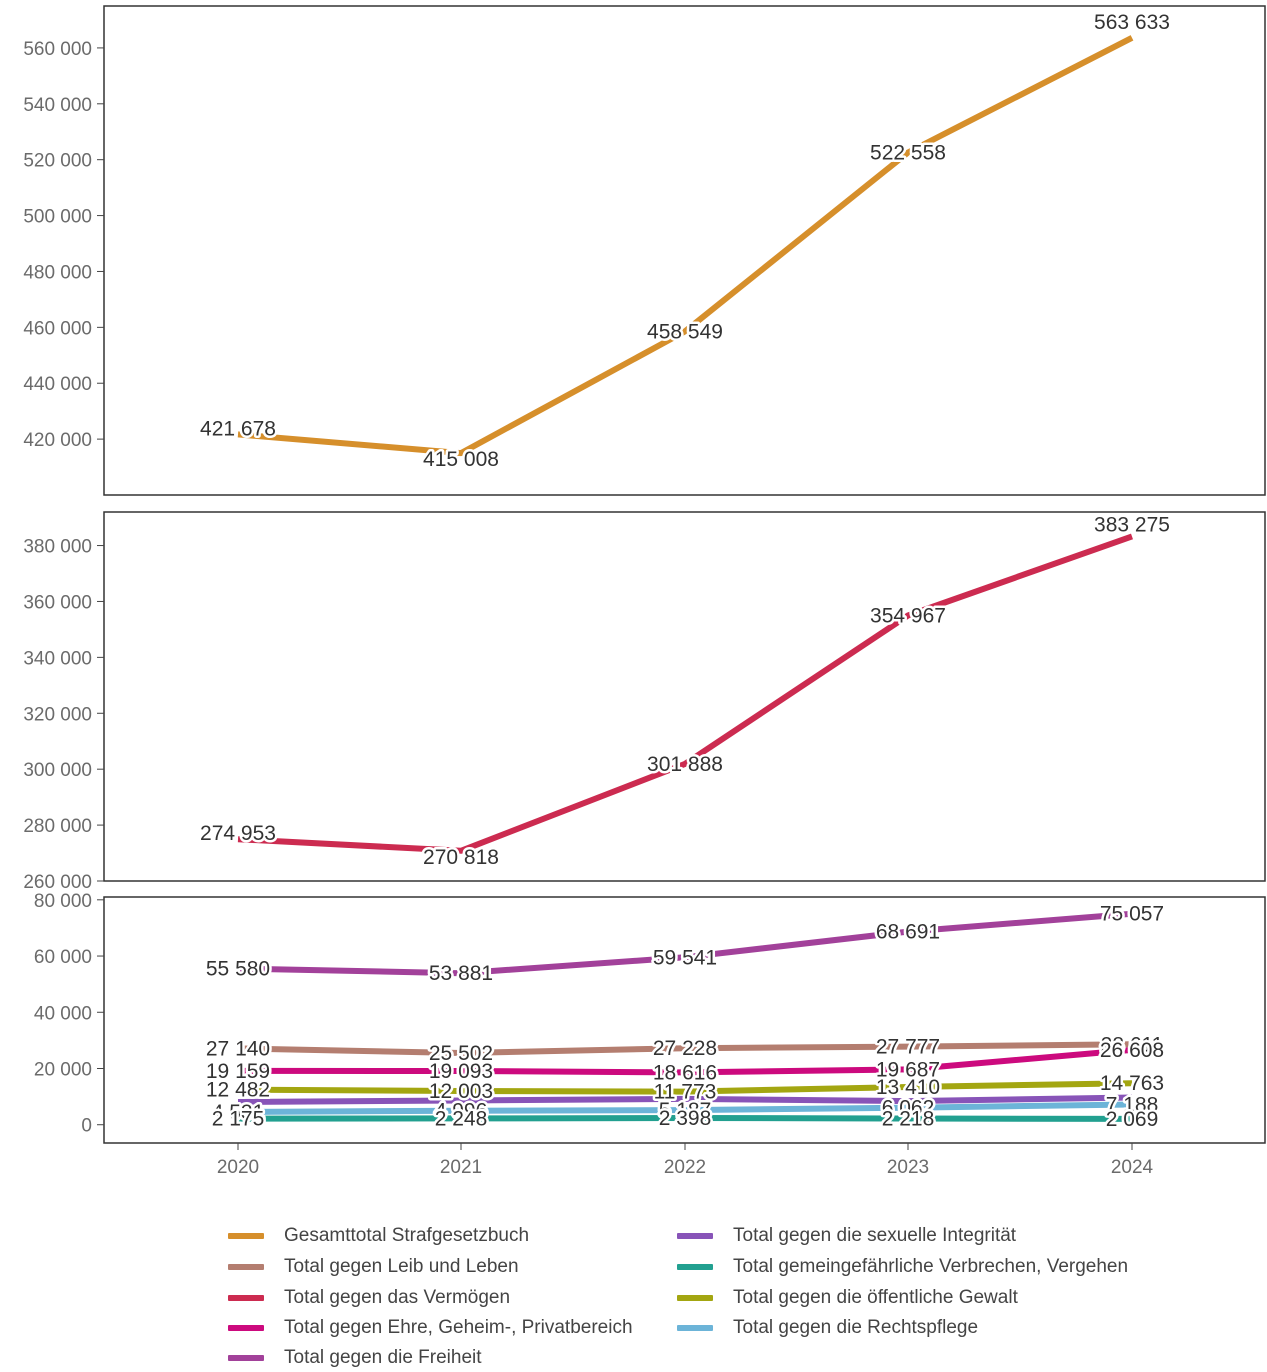  Describe the element at coordinates (461, 1071) in the screenshot. I see `data-label-2-2-1: 19 093` at that location.